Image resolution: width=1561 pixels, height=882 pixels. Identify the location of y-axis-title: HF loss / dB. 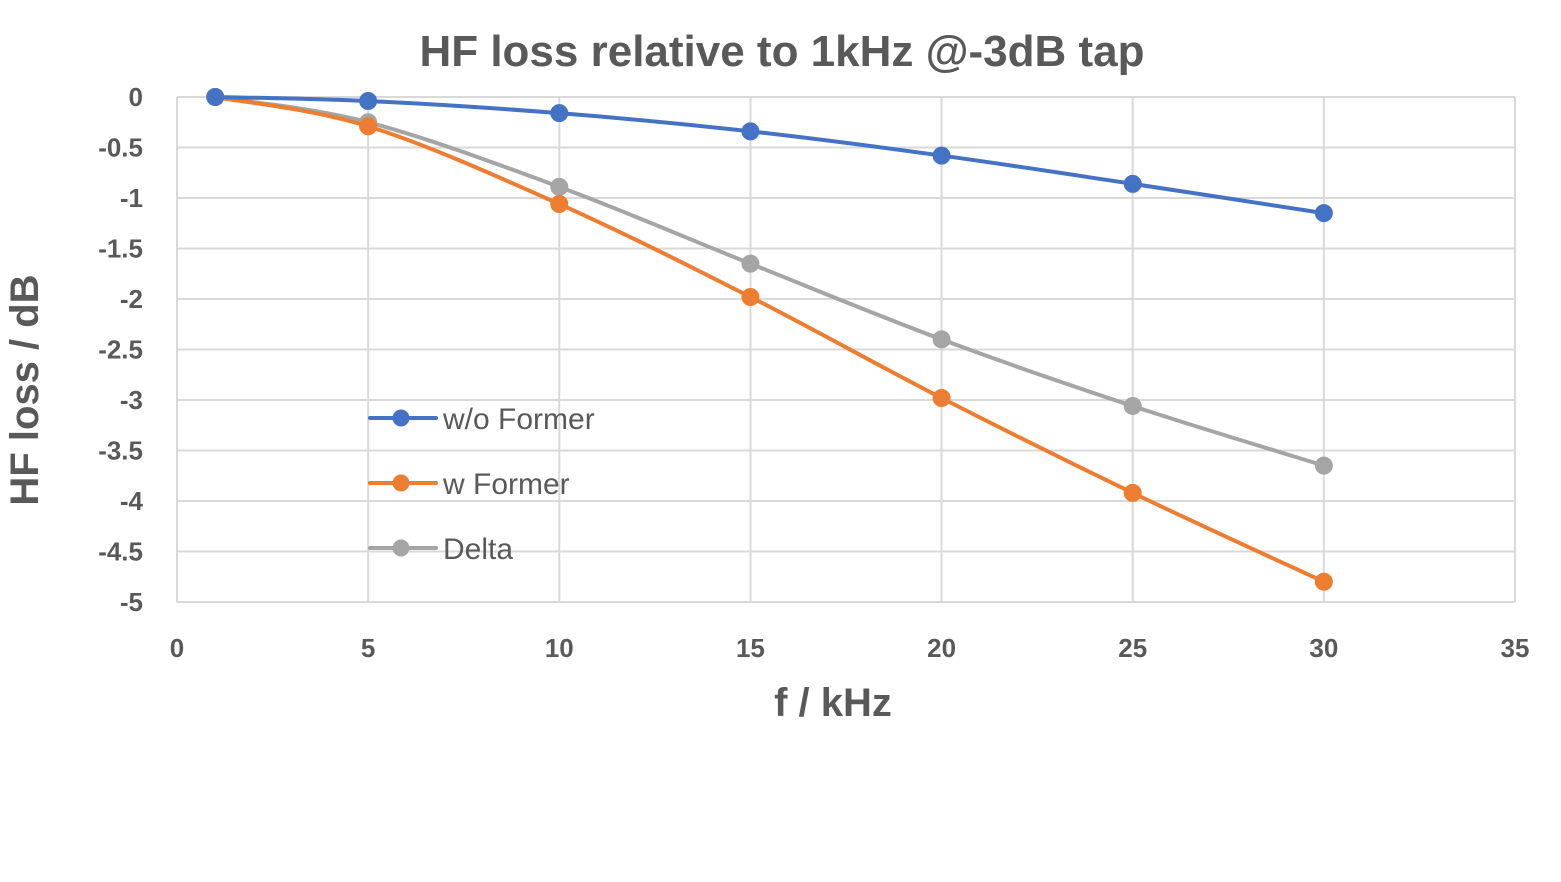
(25, 389).